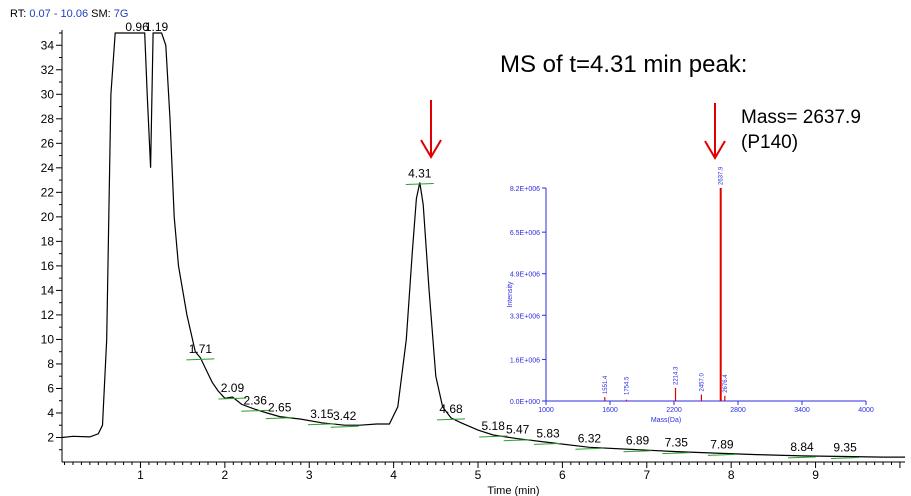 The height and width of the screenshot is (496, 911). I want to click on ms-x-tick-label: 2800, so click(738, 410).